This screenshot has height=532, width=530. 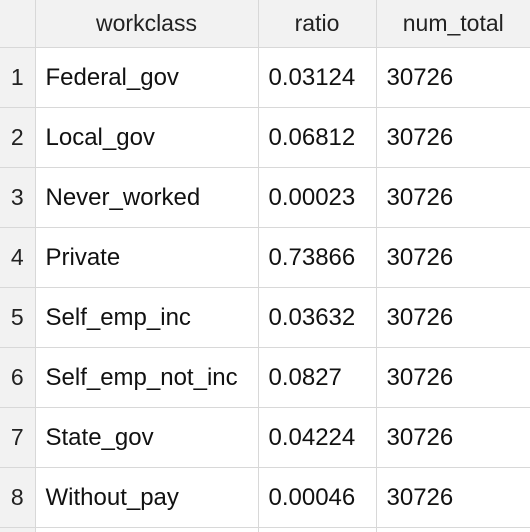 I want to click on table-row: 3 Never_worked 0.00023 30726, so click(x=265, y=197).